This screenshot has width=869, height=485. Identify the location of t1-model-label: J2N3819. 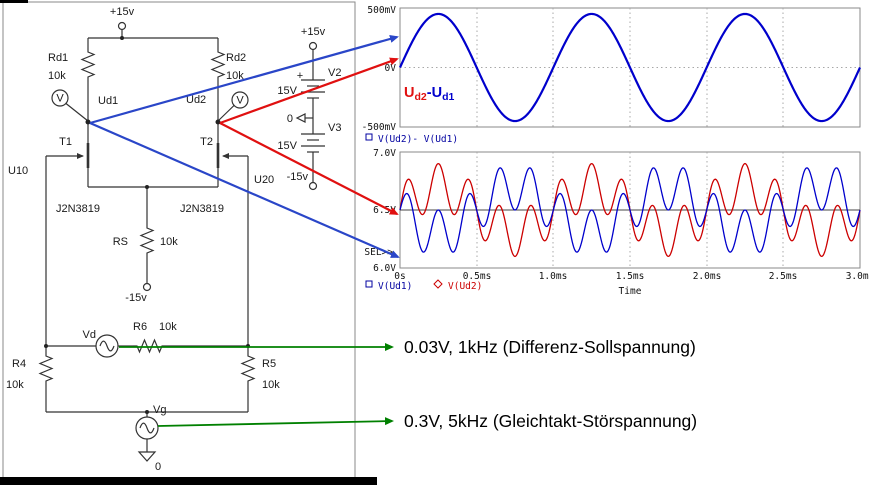
(78, 209).